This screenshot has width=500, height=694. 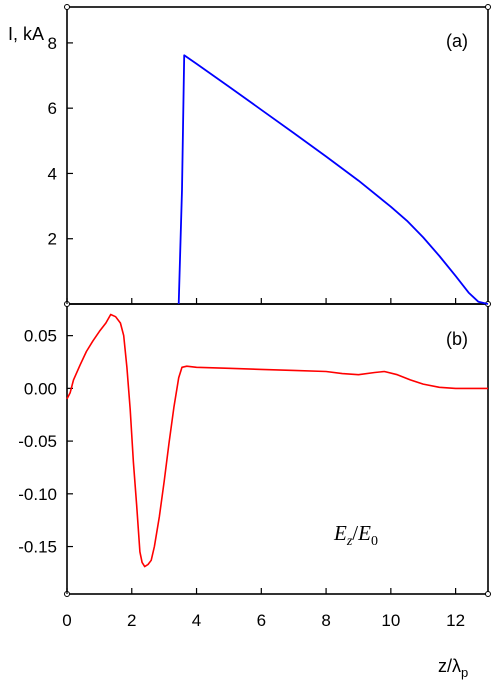 I want to click on x-tick-label: 4, so click(x=196, y=620).